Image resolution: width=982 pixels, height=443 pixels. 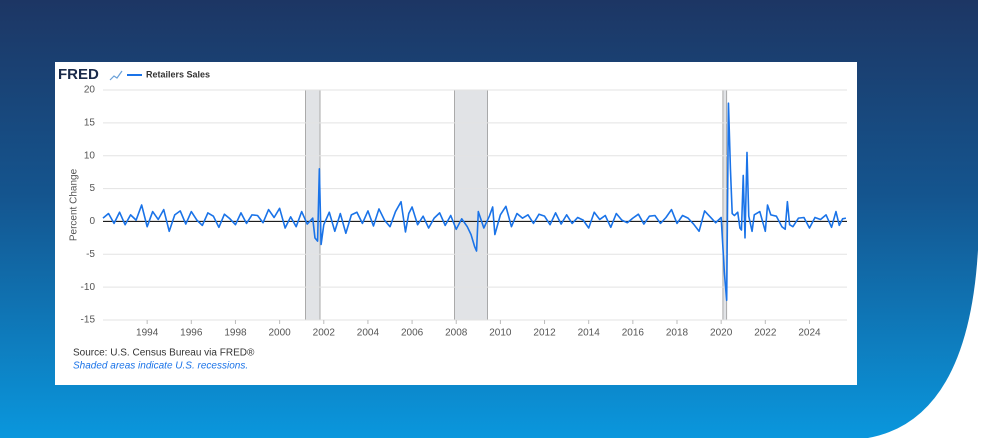 What do you see at coordinates (368, 333) in the screenshot?
I see `x-tick-label: 2004` at bounding box center [368, 333].